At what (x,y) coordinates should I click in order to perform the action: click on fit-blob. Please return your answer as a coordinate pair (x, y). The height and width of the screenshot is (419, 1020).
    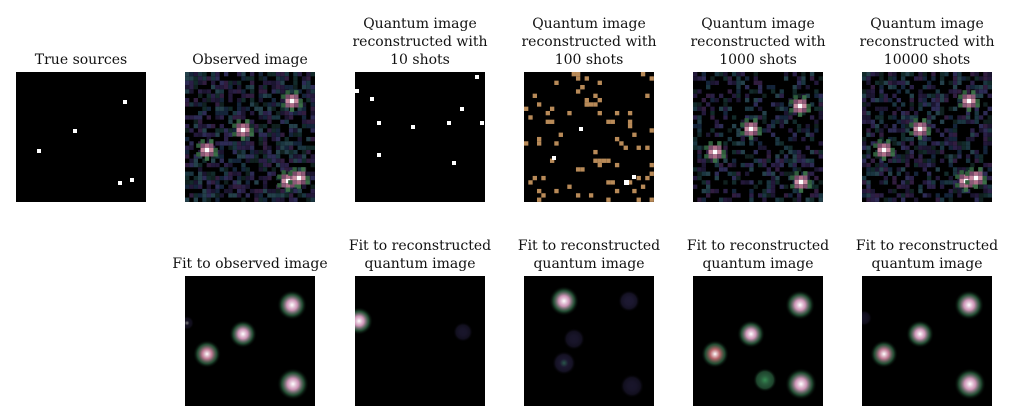
    Looking at the image, I should click on (920, 334).